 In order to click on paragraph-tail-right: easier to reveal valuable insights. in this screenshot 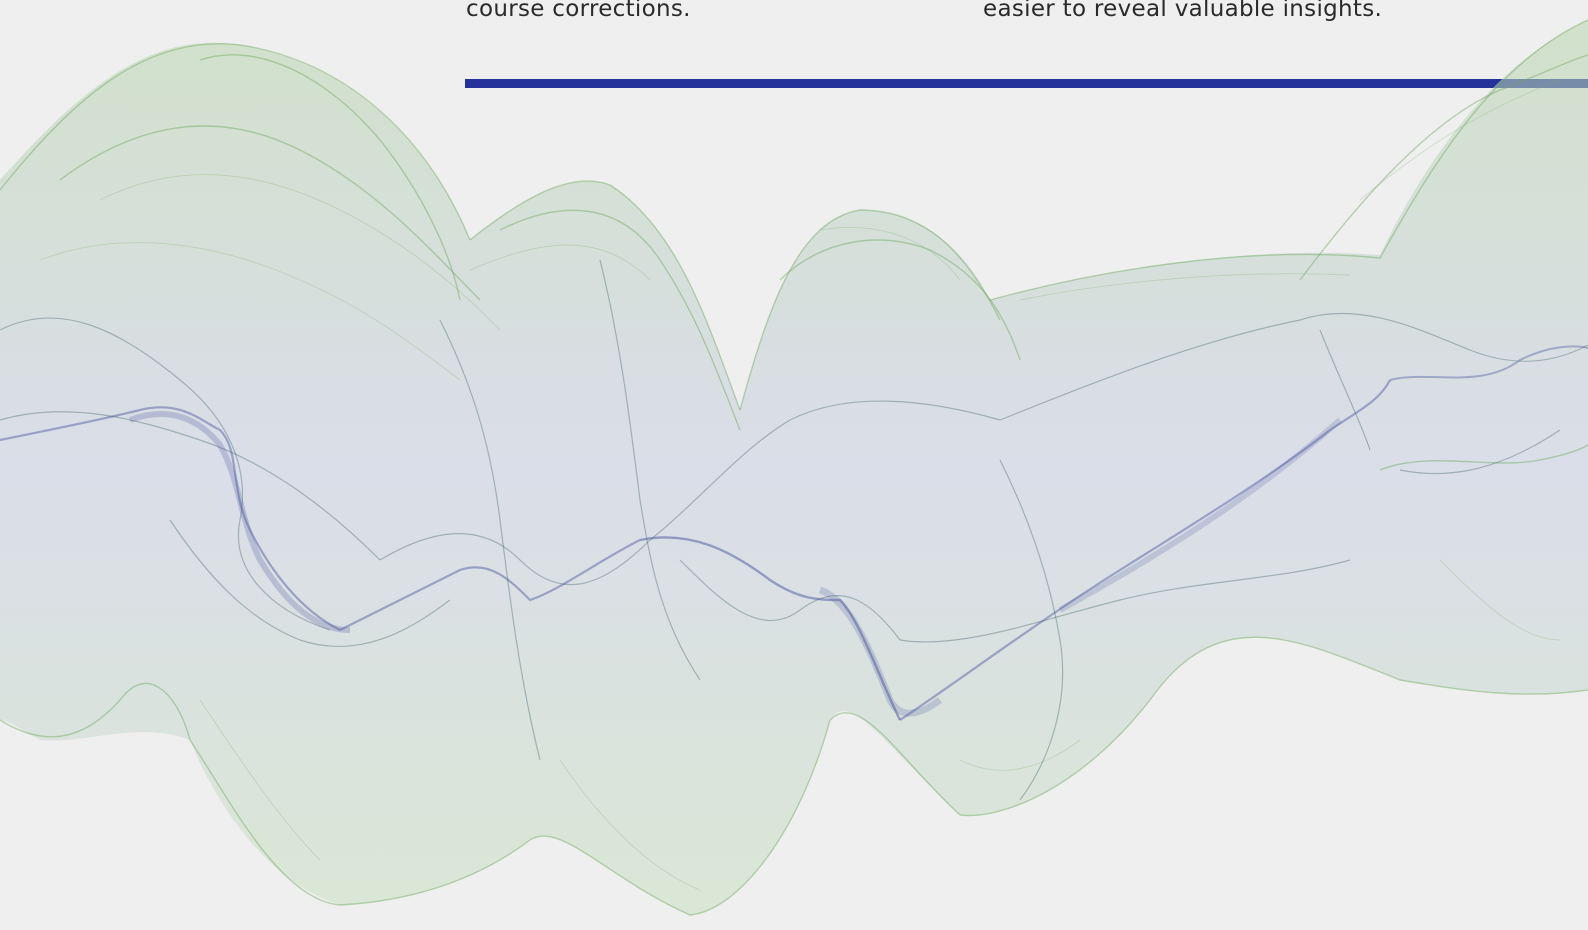, I will do `click(1183, 11)`.